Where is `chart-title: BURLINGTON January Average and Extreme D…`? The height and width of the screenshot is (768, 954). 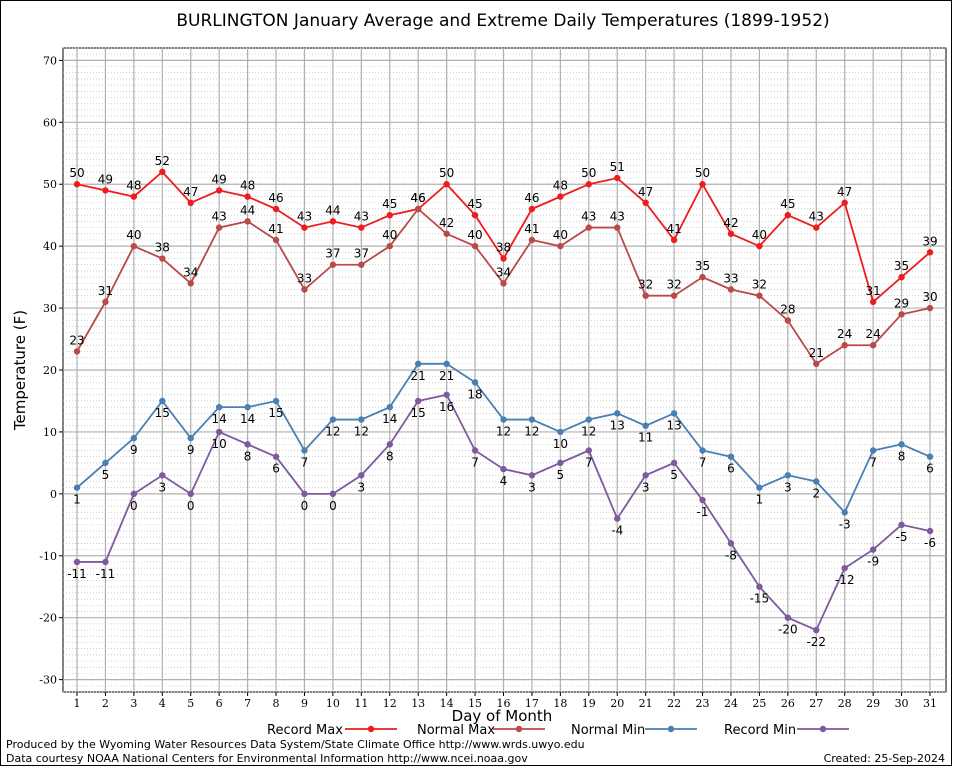
chart-title: BURLINGTON January Average and Extreme D… is located at coordinates (502, 21).